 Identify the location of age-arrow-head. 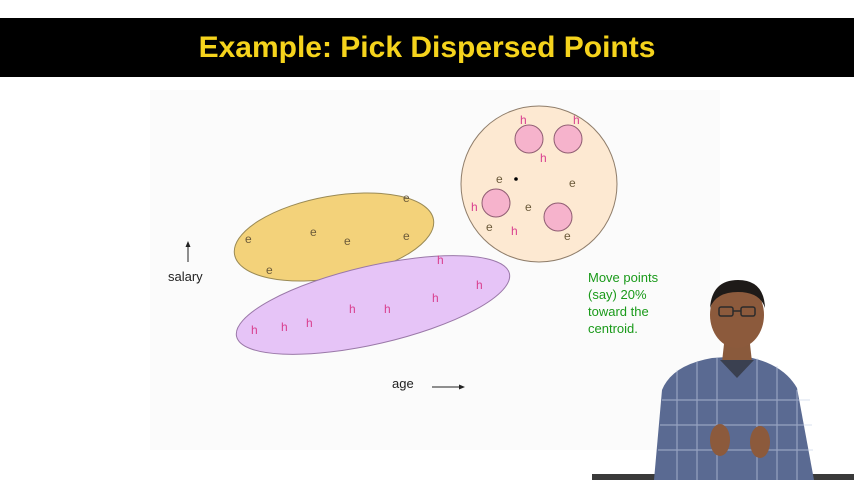
(462, 387).